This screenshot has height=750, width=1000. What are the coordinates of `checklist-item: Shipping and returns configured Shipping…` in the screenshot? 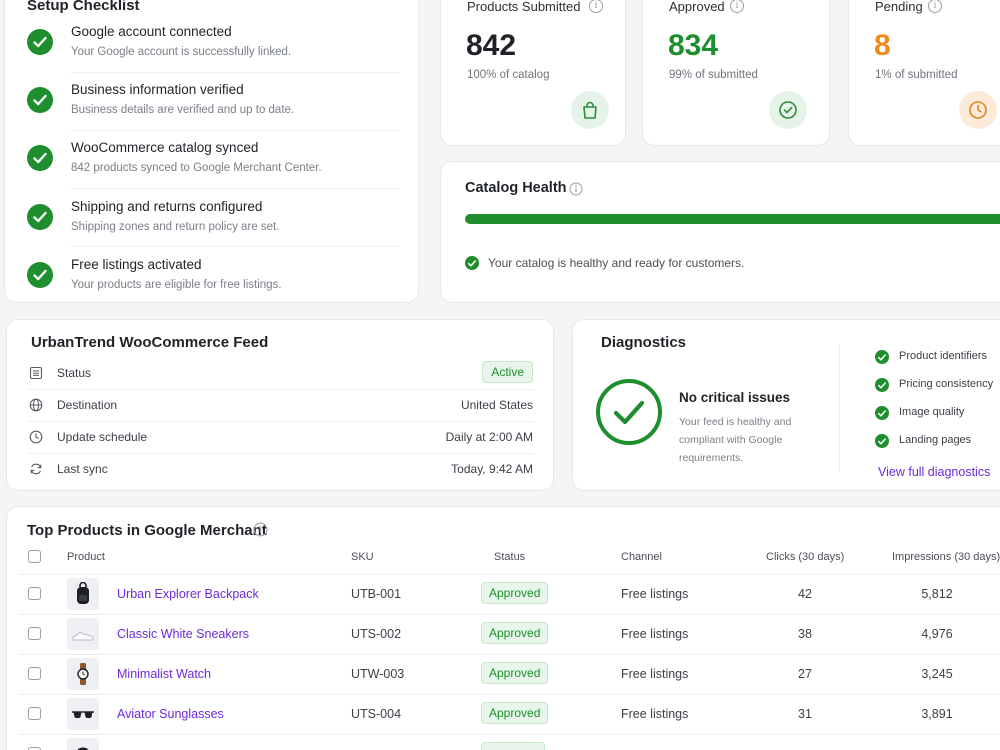 It's located at (217, 223).